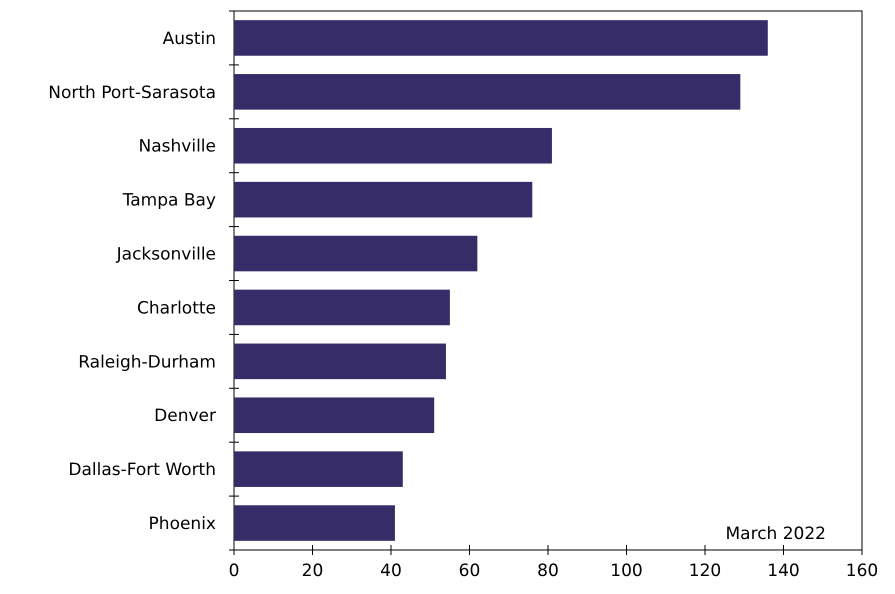 The height and width of the screenshot is (594, 895). What do you see at coordinates (776, 534) in the screenshot?
I see `annotation: March 2022` at bounding box center [776, 534].